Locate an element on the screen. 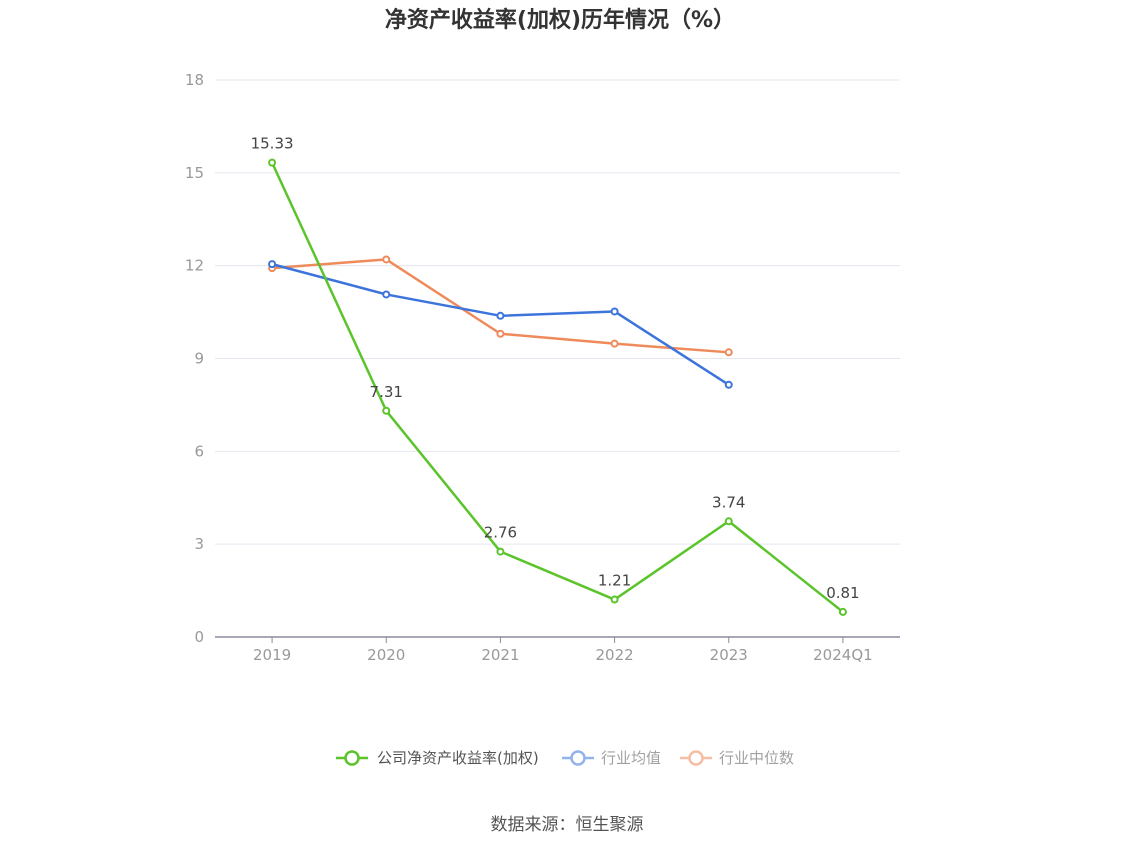  data-label: 1.21 is located at coordinates (614, 581).